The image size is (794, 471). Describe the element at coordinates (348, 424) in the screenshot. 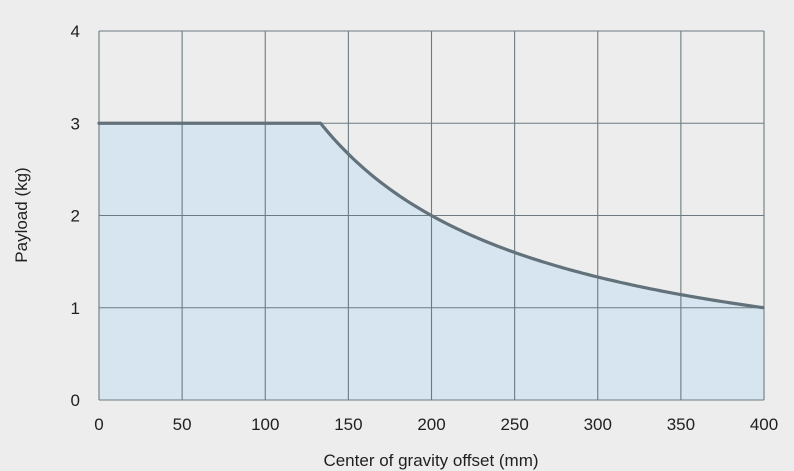

I see `x-tick-label: 150` at that location.